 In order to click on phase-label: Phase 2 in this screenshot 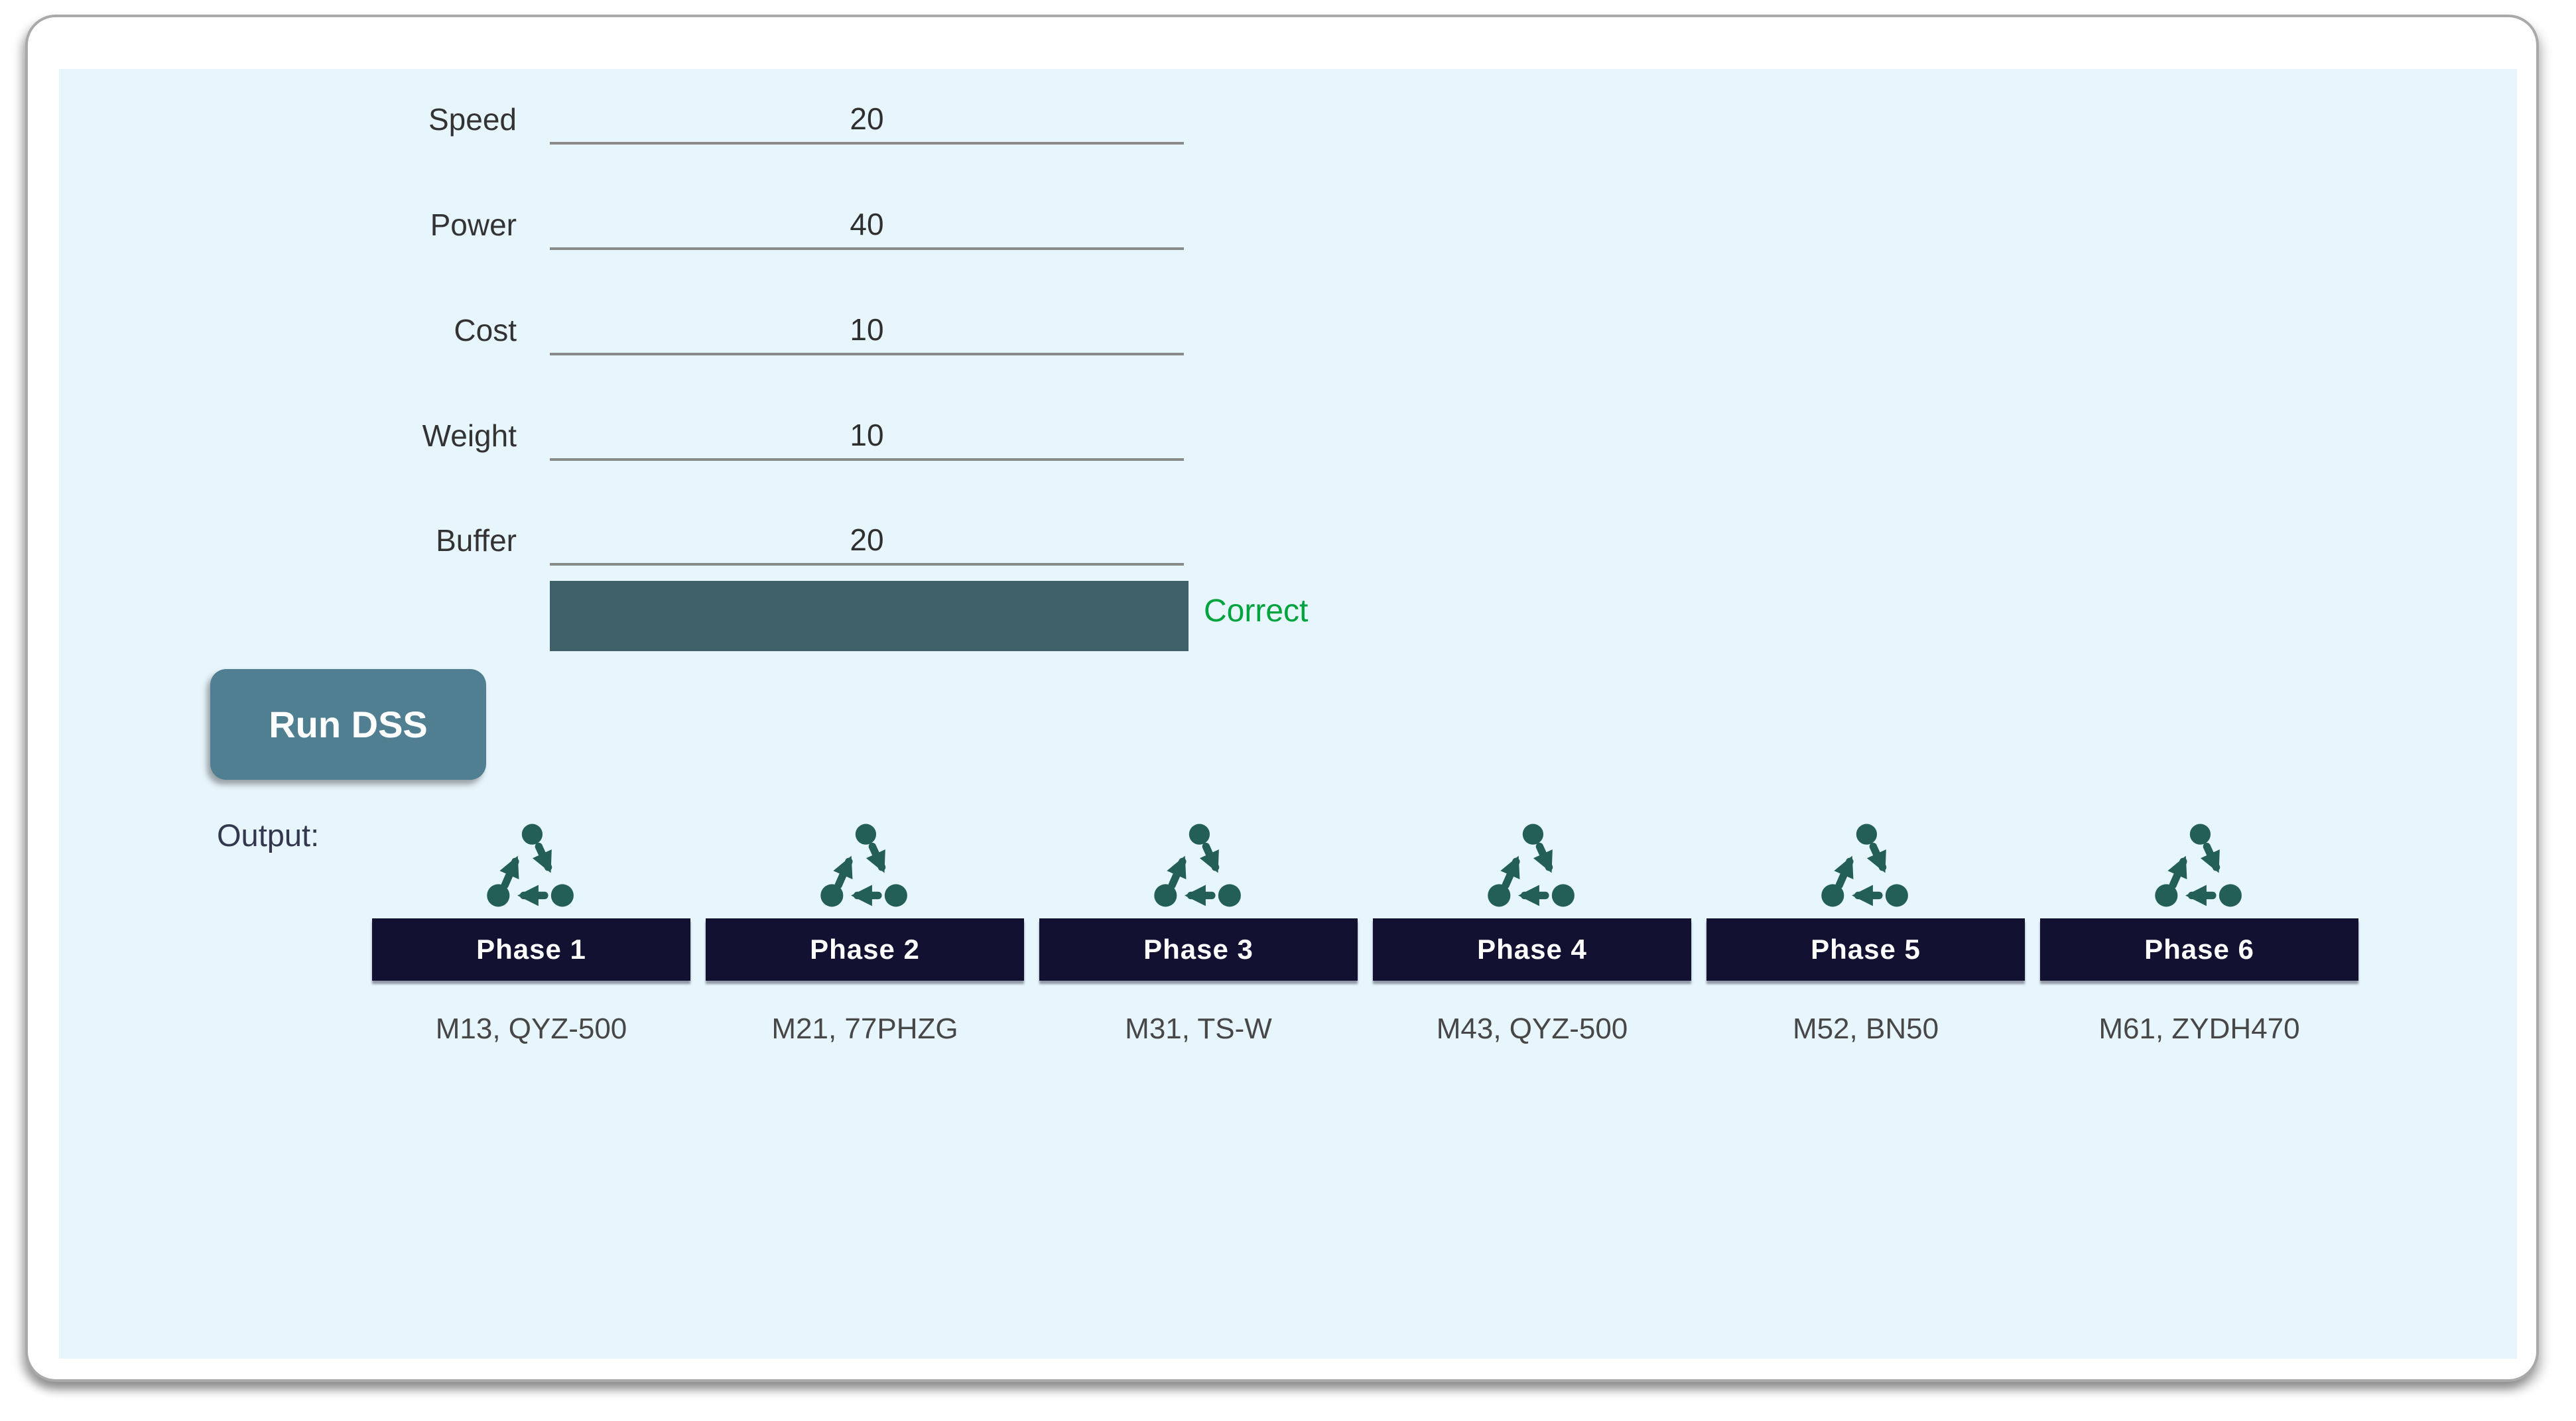, I will do `click(865, 950)`.